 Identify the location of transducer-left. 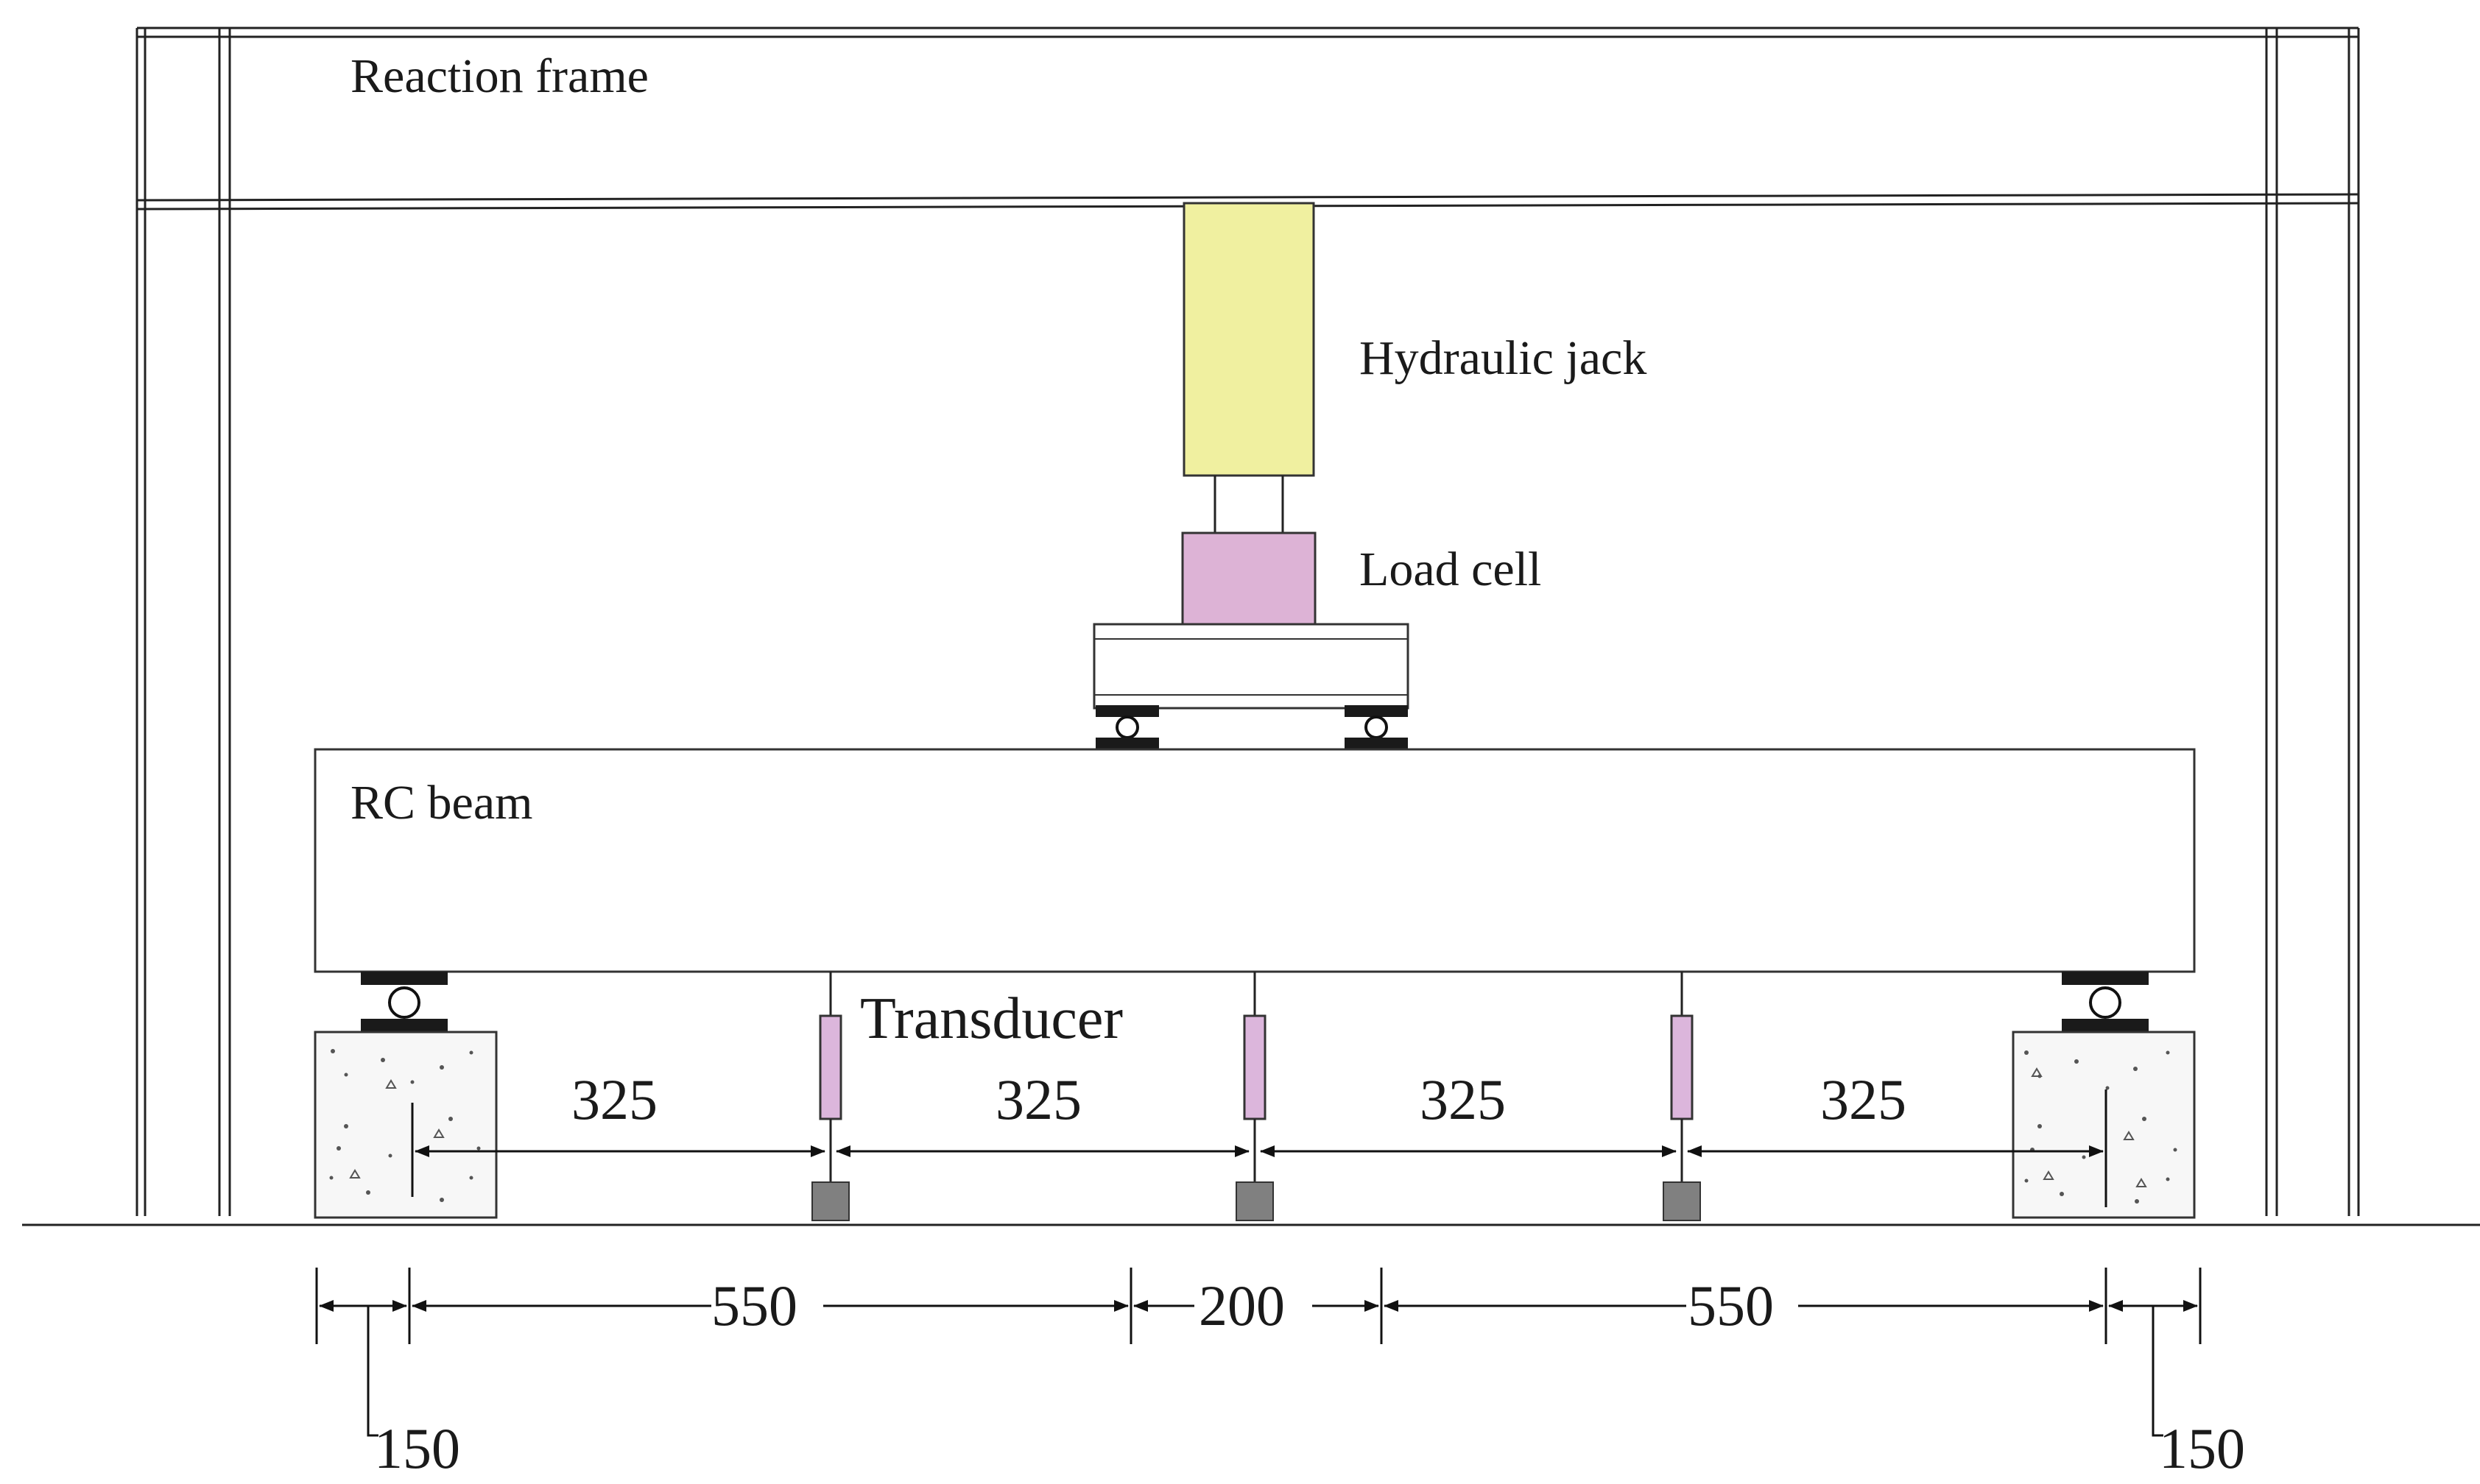
(831, 1096).